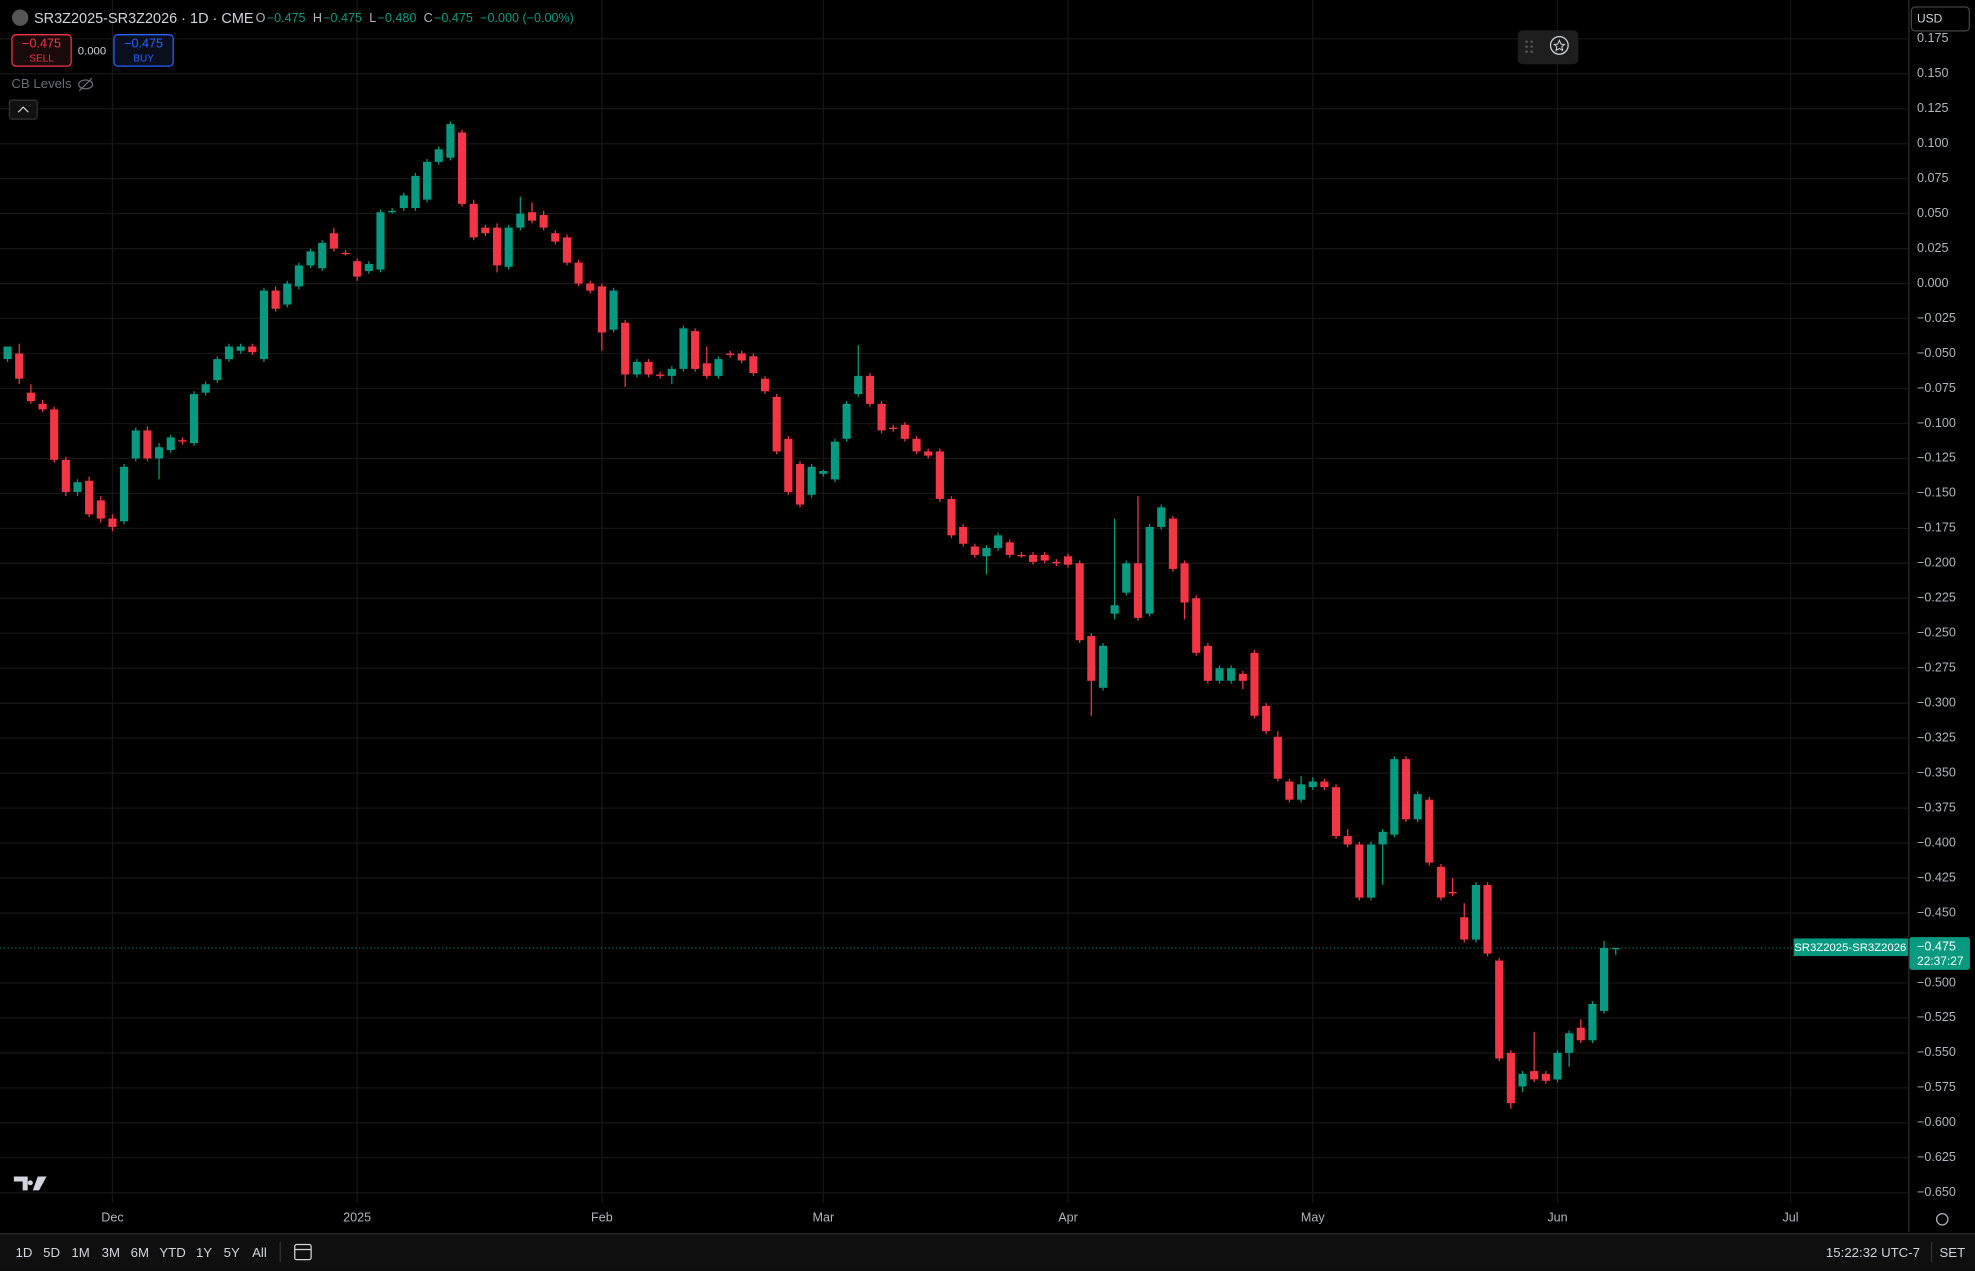 This screenshot has width=1975, height=1271. I want to click on y-tick-label: 0.150, so click(1932, 73).